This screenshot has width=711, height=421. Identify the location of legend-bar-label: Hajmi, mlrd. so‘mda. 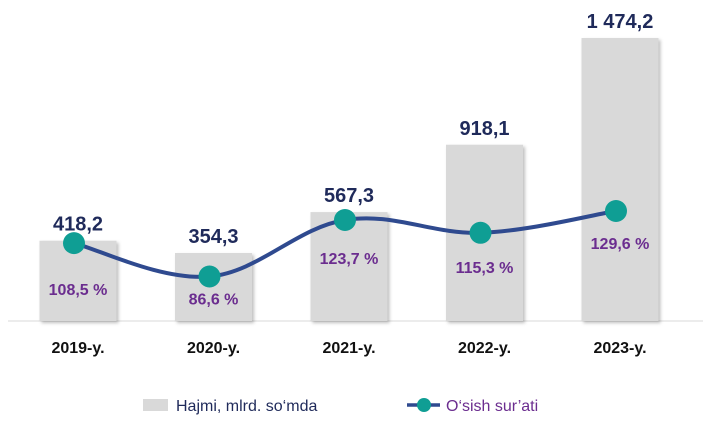
(246, 406).